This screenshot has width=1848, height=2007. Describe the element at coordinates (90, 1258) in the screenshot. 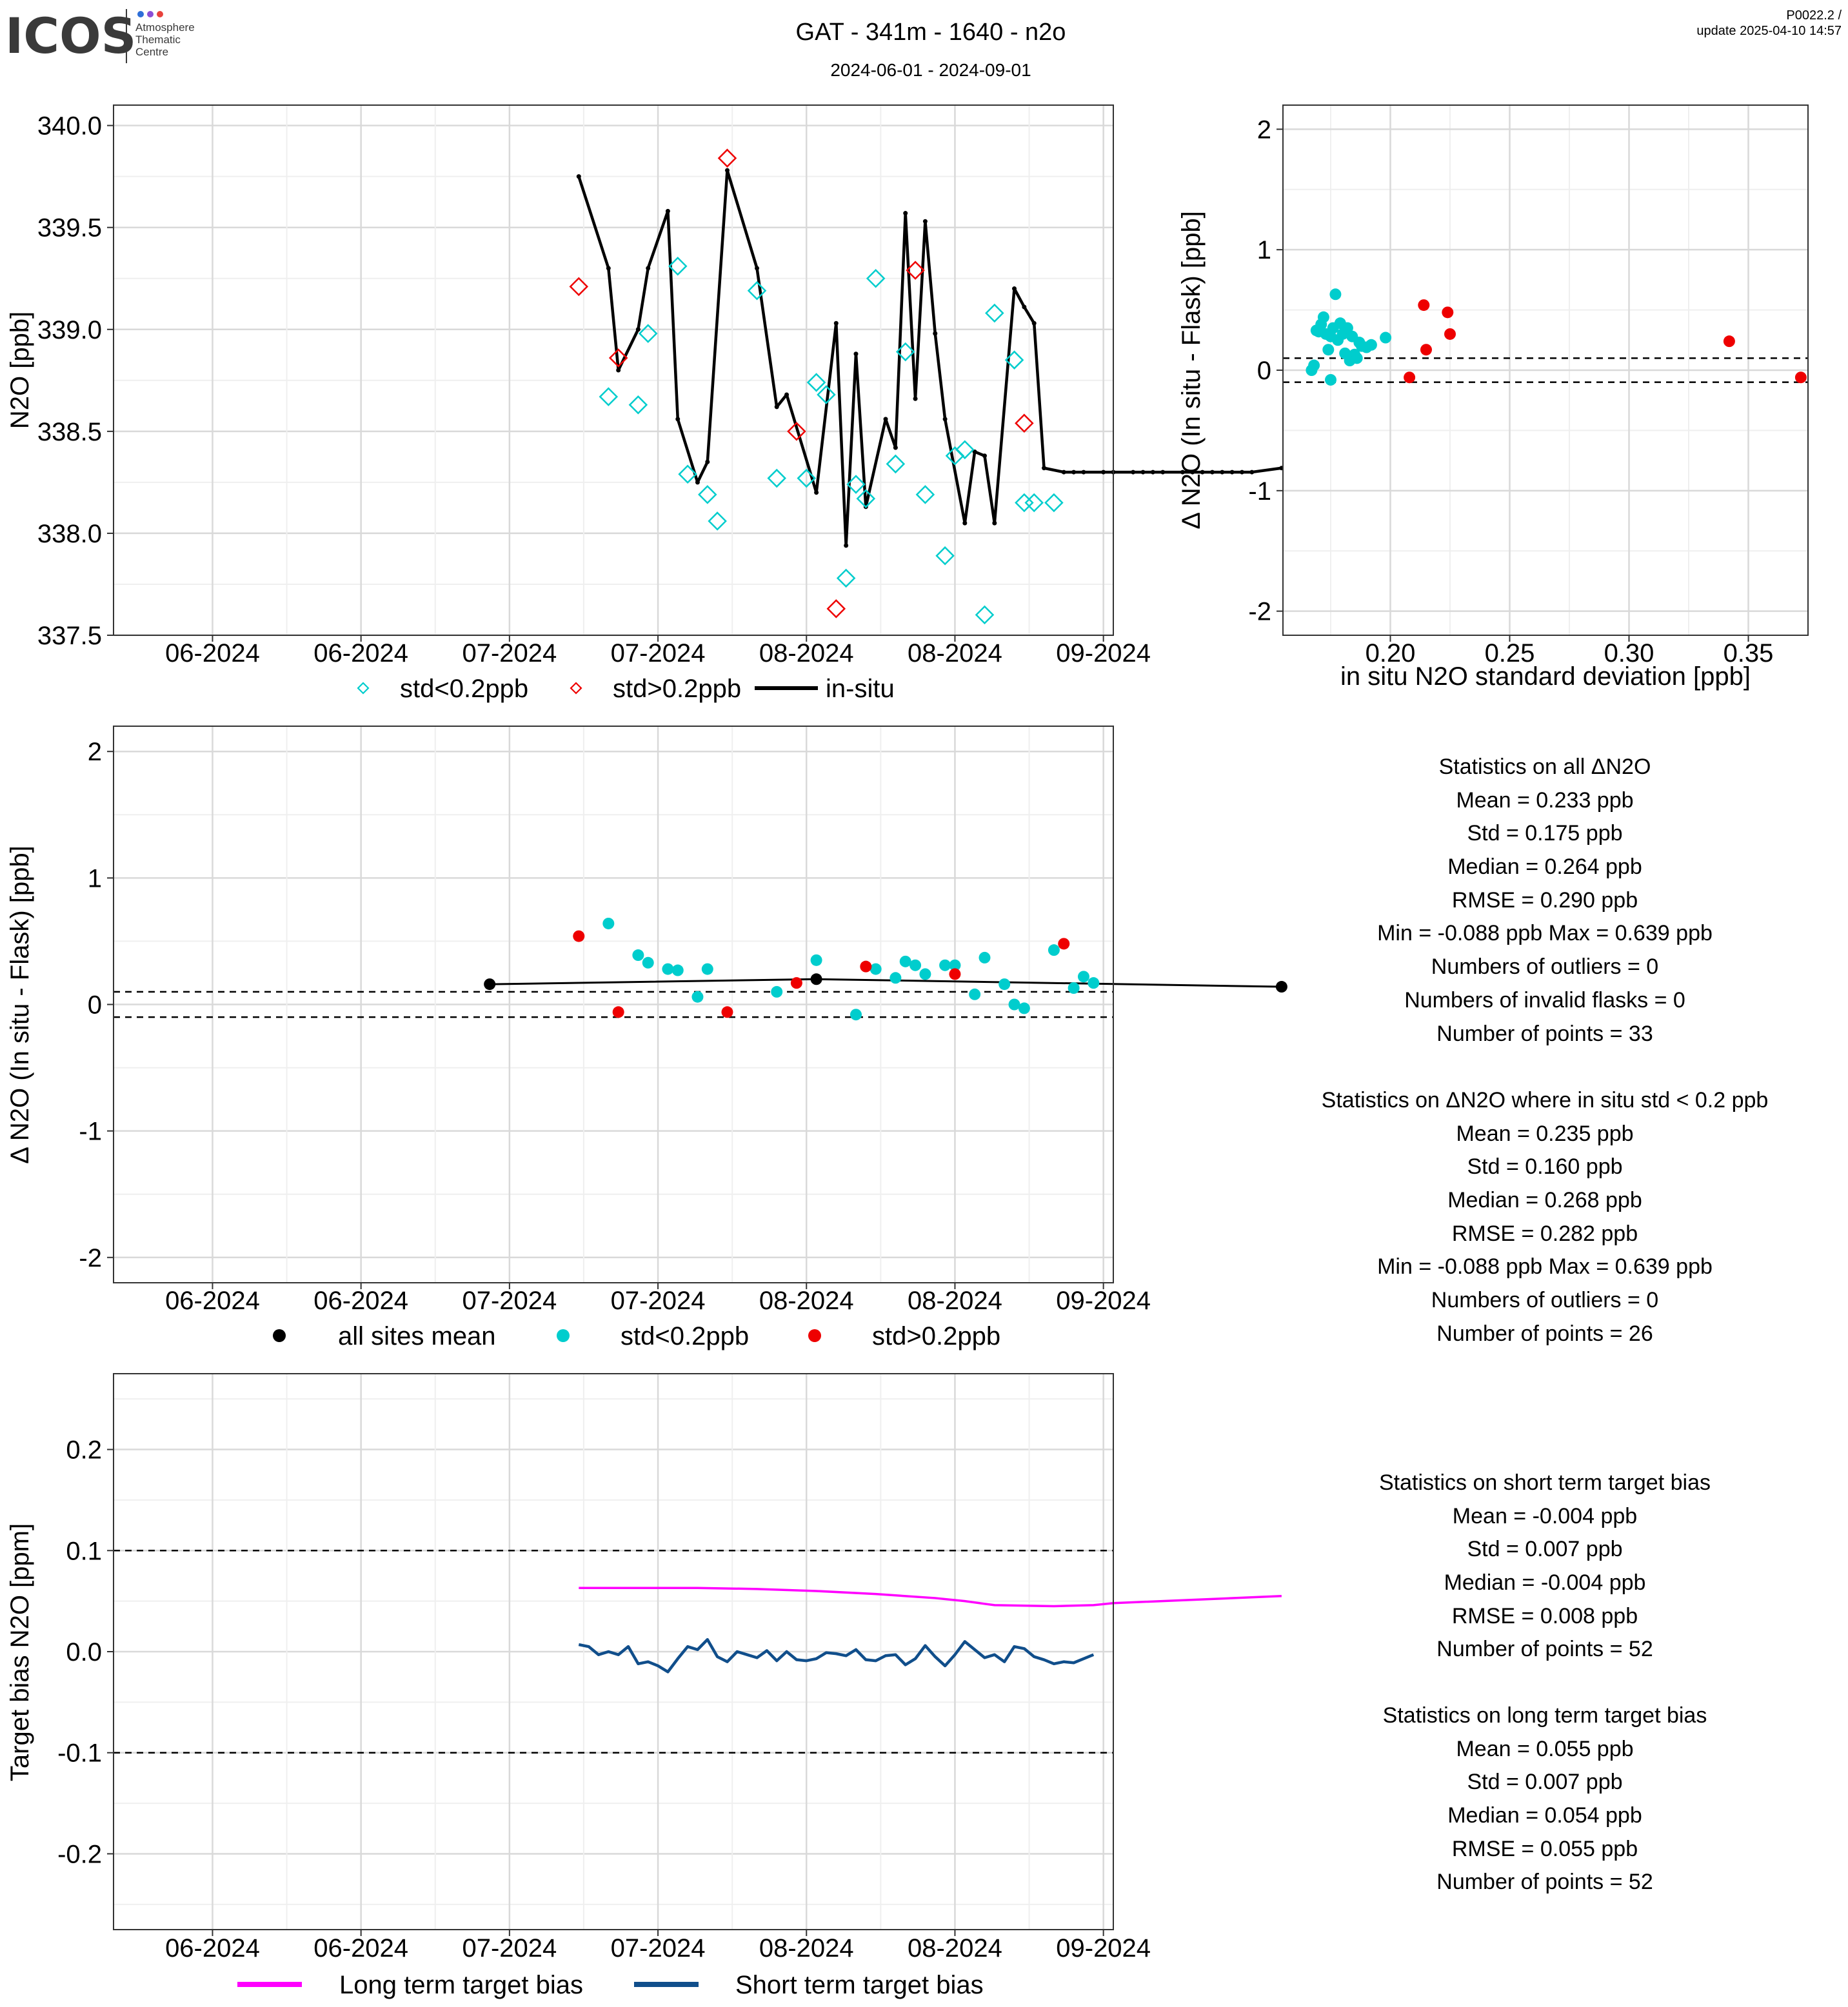

I see `delta-timeseries-y-tick-label: -2` at that location.